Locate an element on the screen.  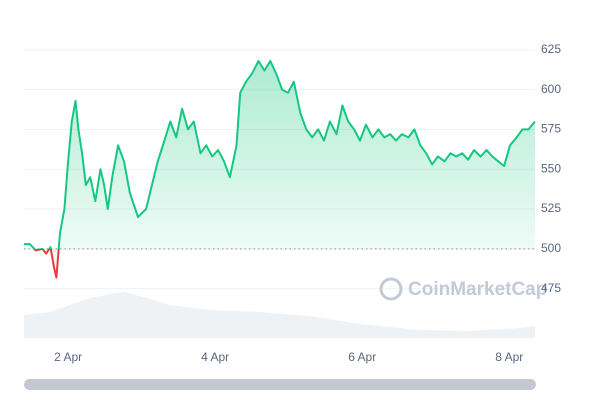
watermark: CoinMarketCap is located at coordinates (463, 289).